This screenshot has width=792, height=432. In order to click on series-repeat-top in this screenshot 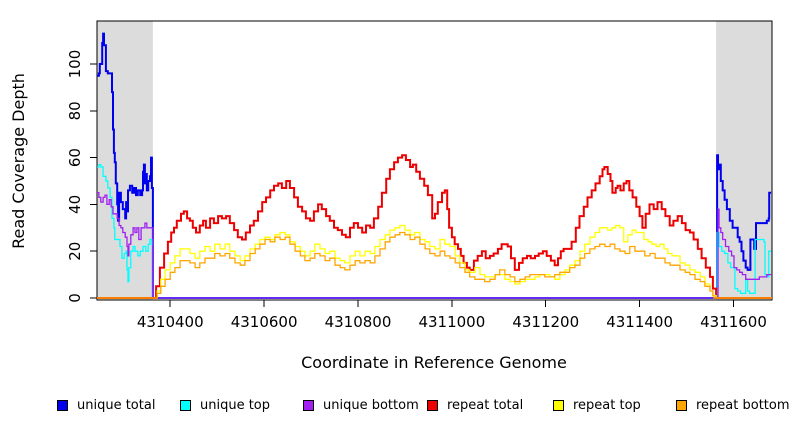, I will do `click(434, 261)`.